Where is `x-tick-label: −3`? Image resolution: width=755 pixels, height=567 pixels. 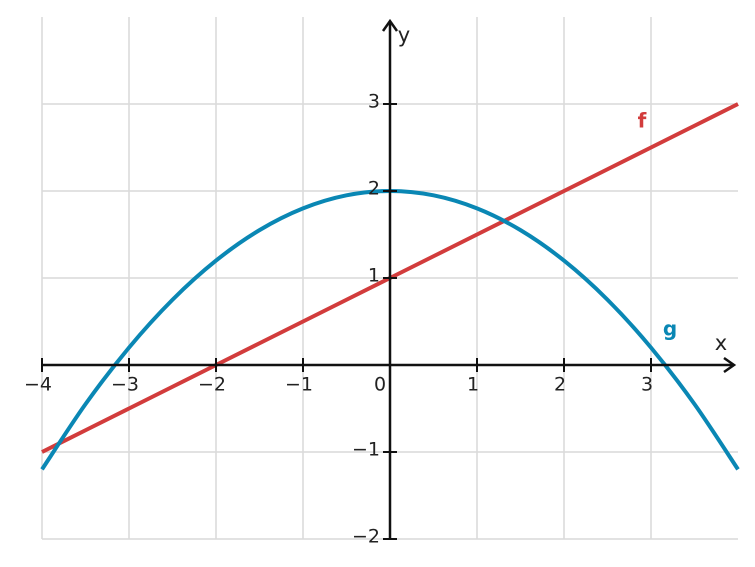
x-tick-label: −3 is located at coordinates (125, 385).